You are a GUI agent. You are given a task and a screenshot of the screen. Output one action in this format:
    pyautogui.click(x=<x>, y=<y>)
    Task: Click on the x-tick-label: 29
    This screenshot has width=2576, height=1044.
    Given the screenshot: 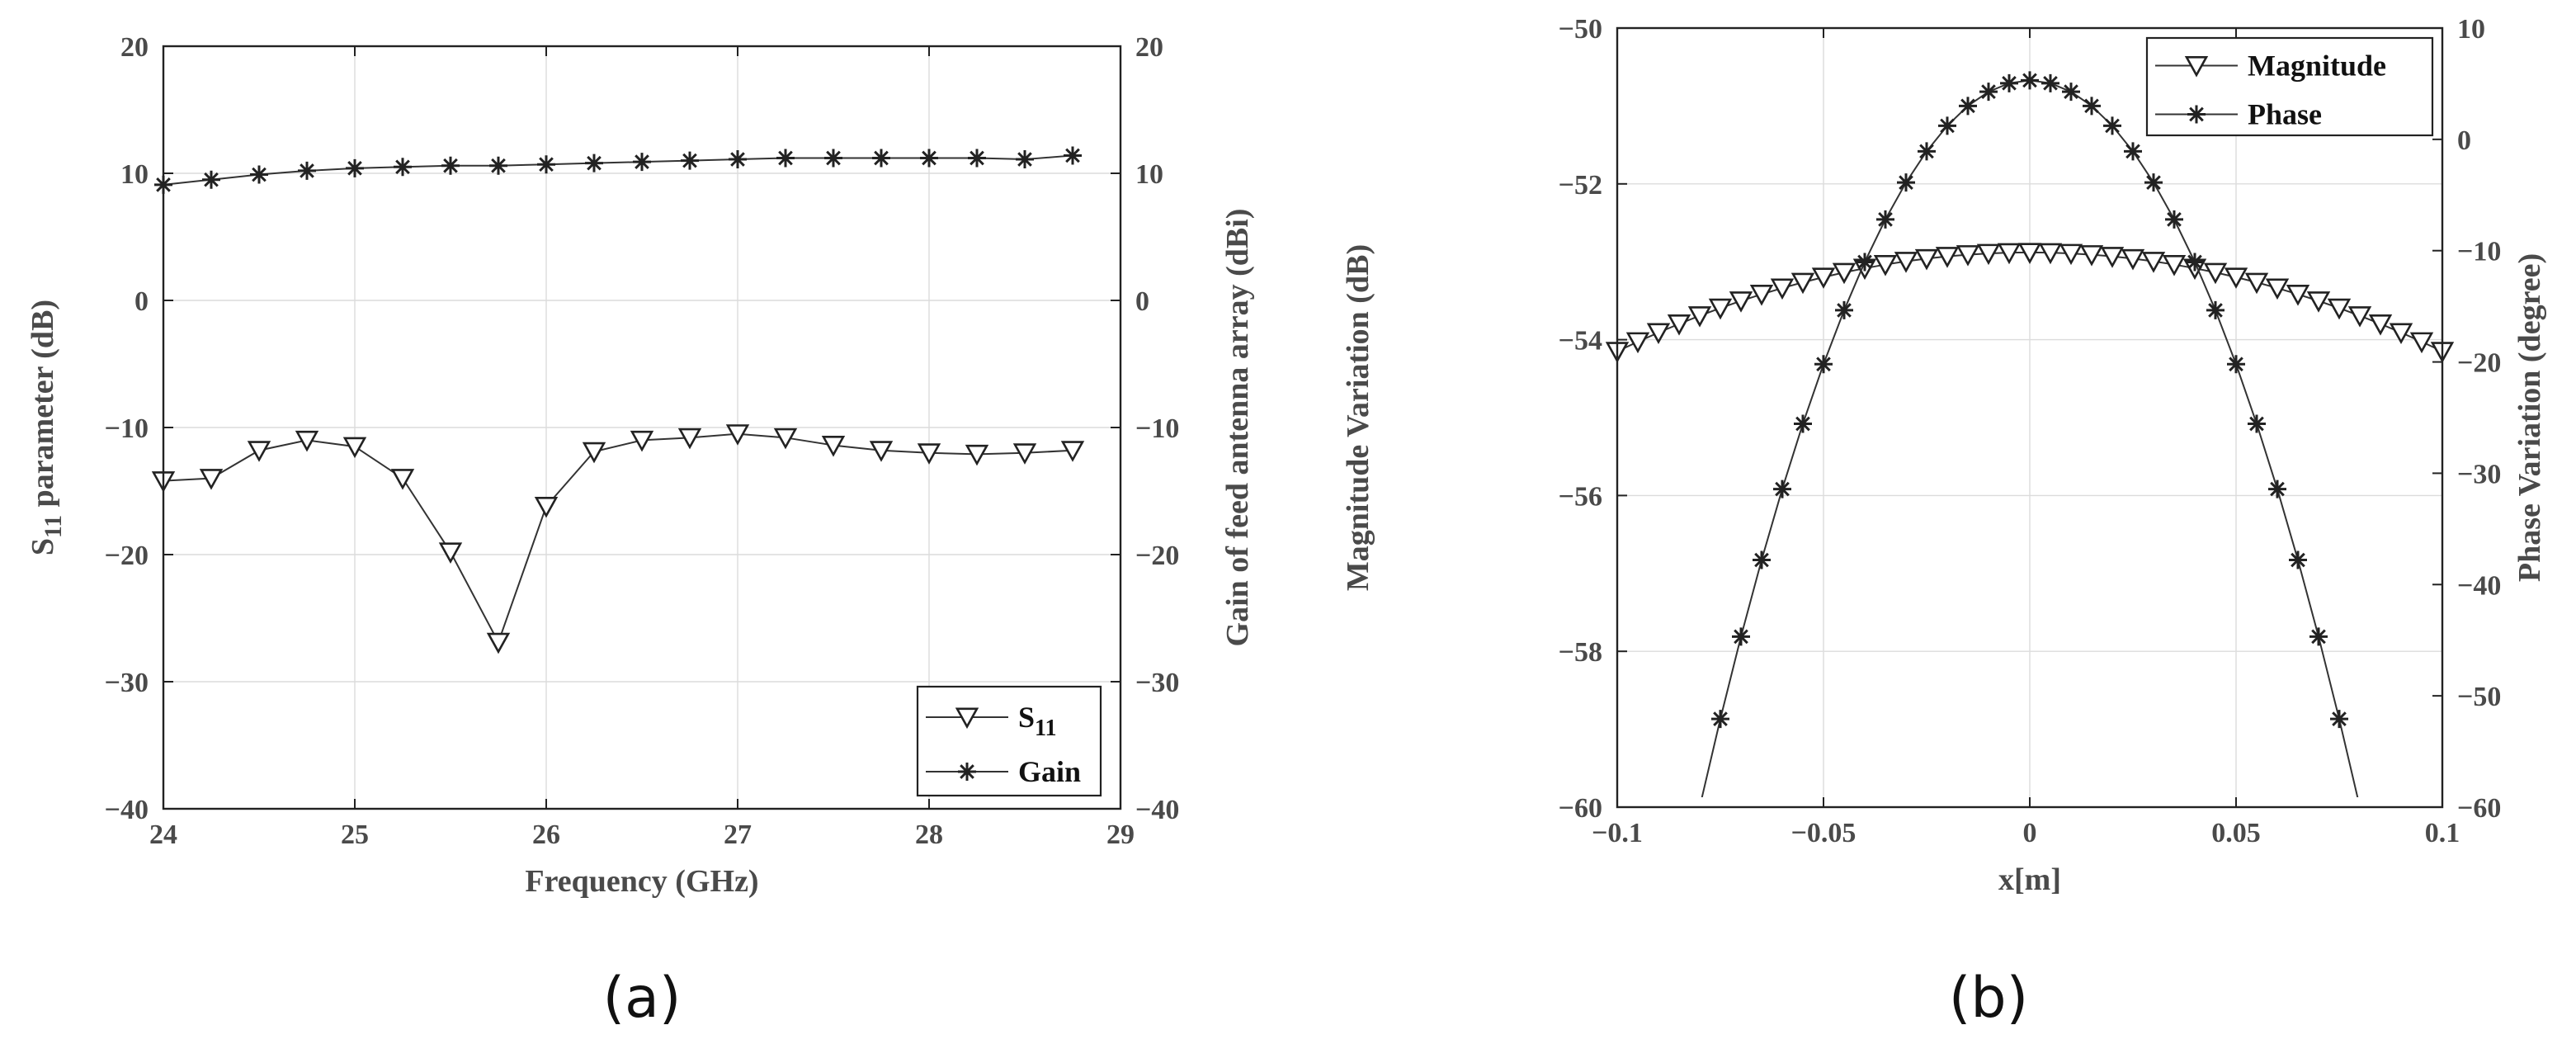 What is the action you would take?
    pyautogui.click(x=1120, y=835)
    